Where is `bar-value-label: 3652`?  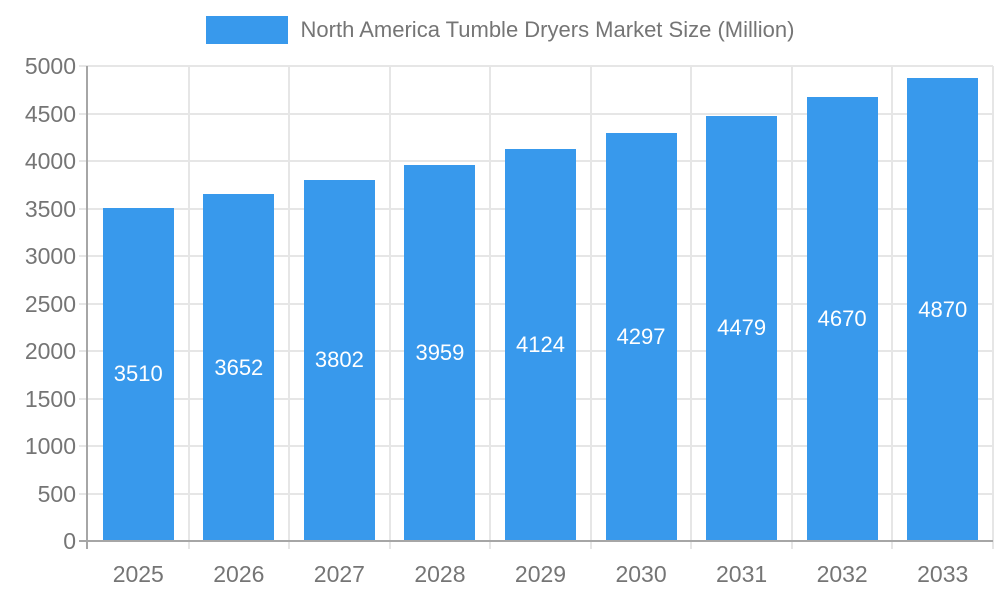
bar-value-label: 3652 is located at coordinates (239, 367).